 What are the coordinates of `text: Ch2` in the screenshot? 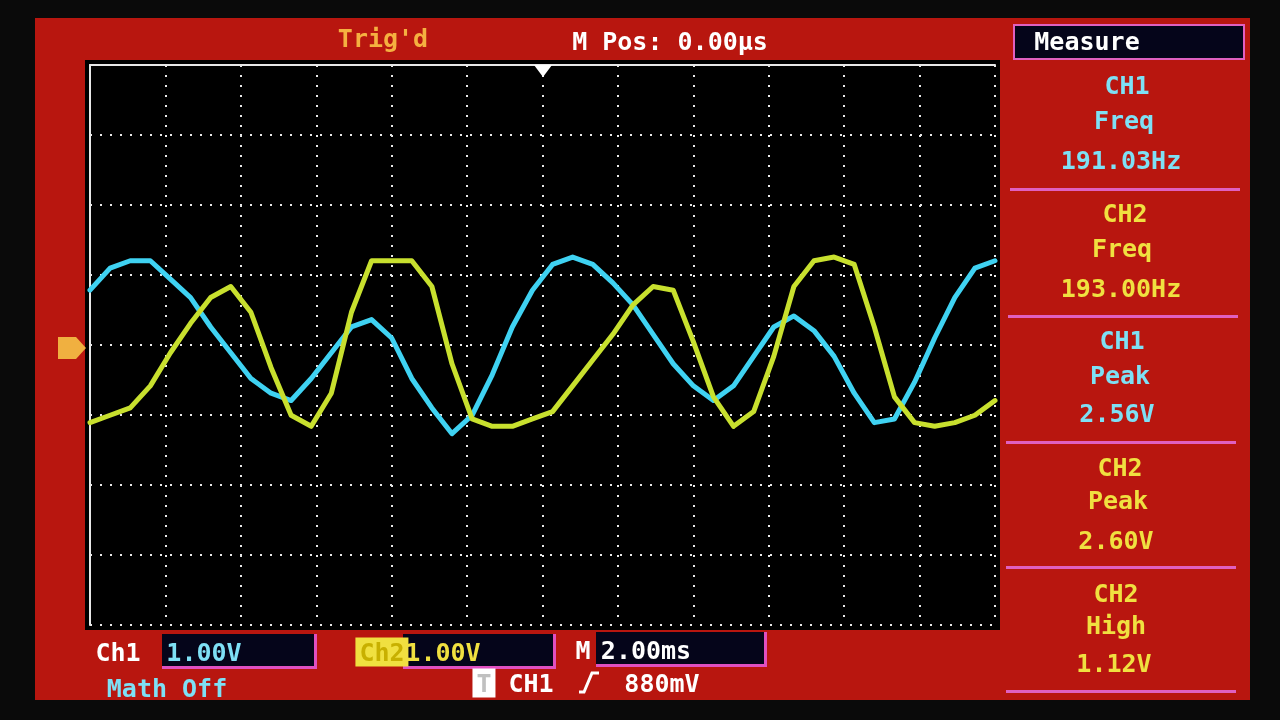 It's located at (382, 652).